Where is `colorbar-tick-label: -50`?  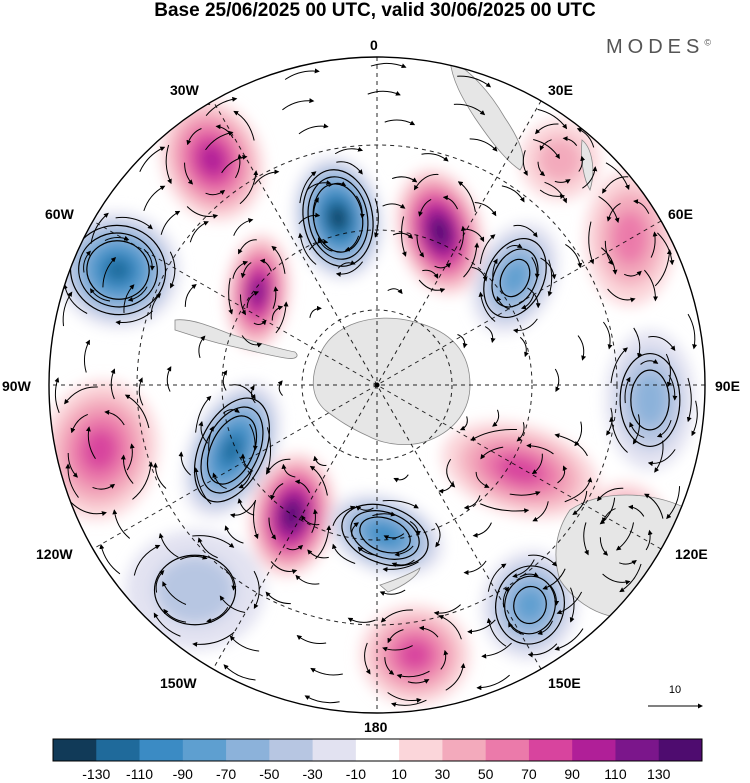 colorbar-tick-label: -50 is located at coordinates (269, 774).